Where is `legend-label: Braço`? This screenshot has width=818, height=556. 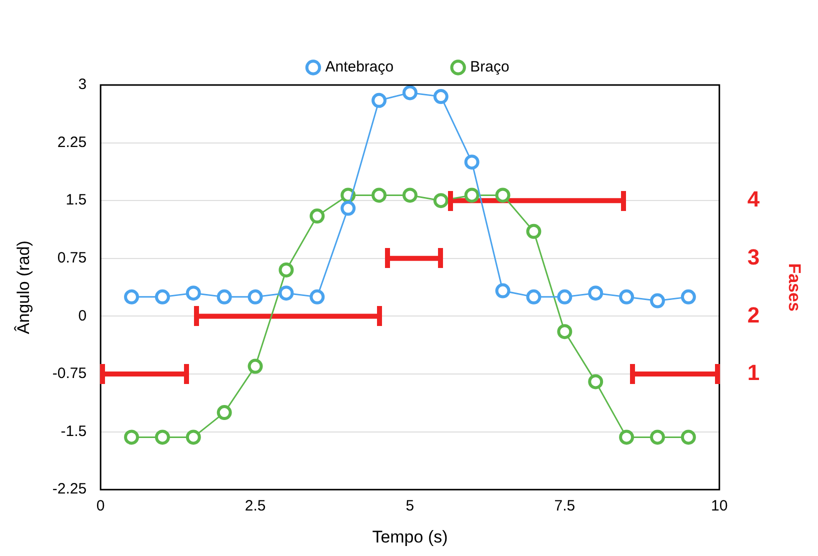 legend-label: Braço is located at coordinates (490, 67).